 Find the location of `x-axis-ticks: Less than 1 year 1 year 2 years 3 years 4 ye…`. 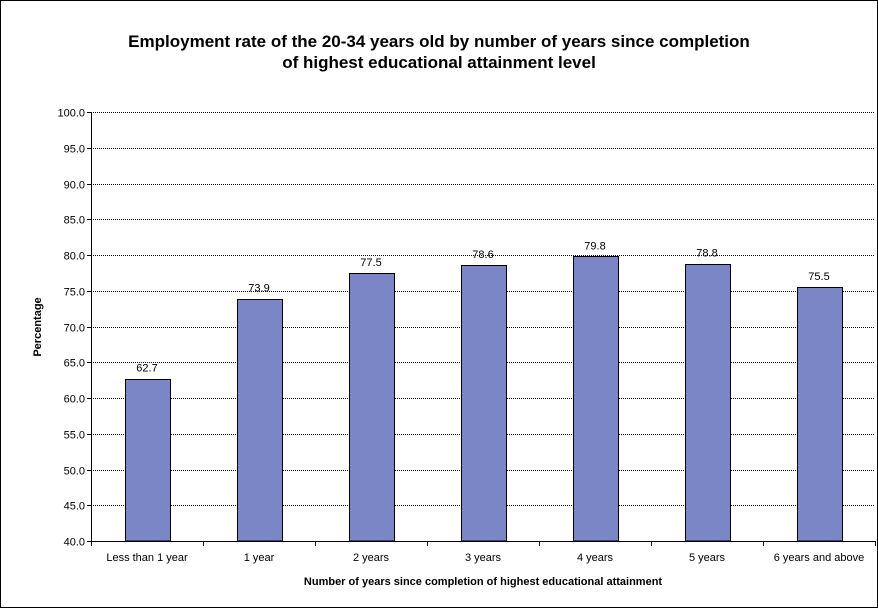

x-axis-ticks: Less than 1 year 1 year 2 years 3 years 4 ye… is located at coordinates (483, 552).